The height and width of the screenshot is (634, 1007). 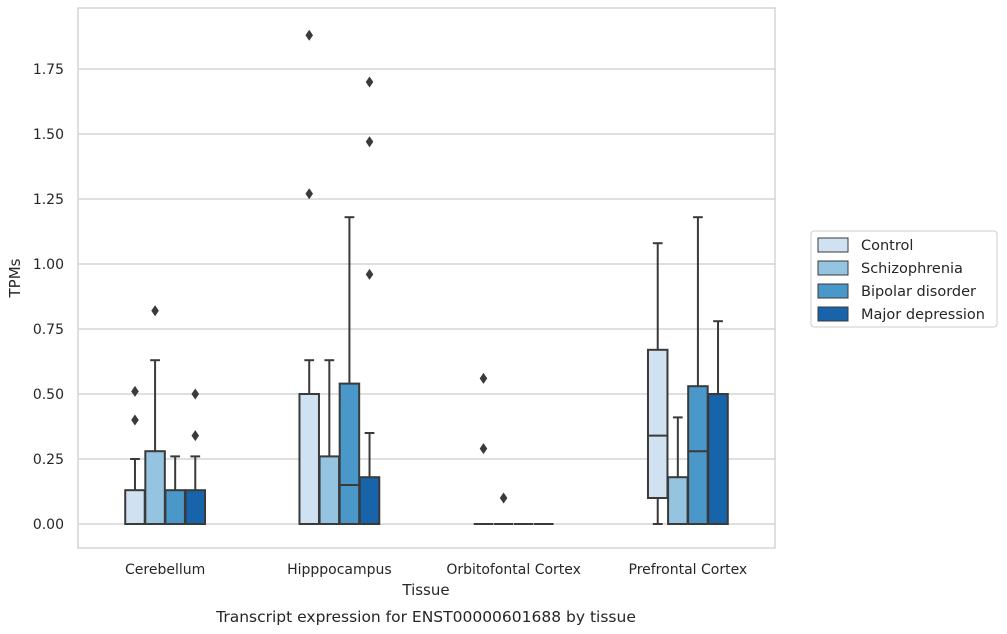 What do you see at coordinates (688, 570) in the screenshot?
I see `x-tick-label: Prefrontal Cortex` at bounding box center [688, 570].